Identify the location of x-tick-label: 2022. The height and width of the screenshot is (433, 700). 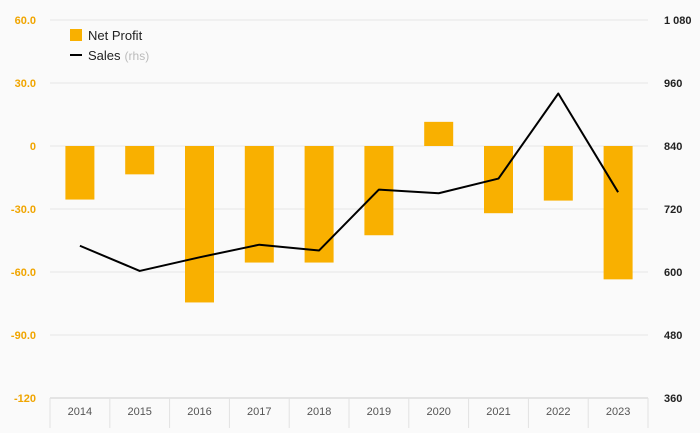
(558, 412).